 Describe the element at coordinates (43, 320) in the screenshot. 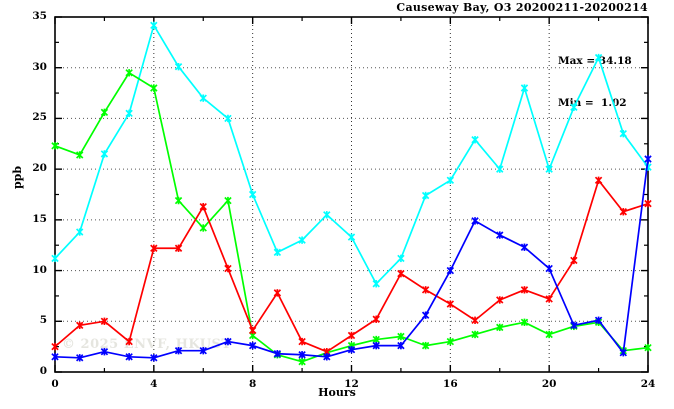

I see `y-axis-tick-label: 5` at that location.